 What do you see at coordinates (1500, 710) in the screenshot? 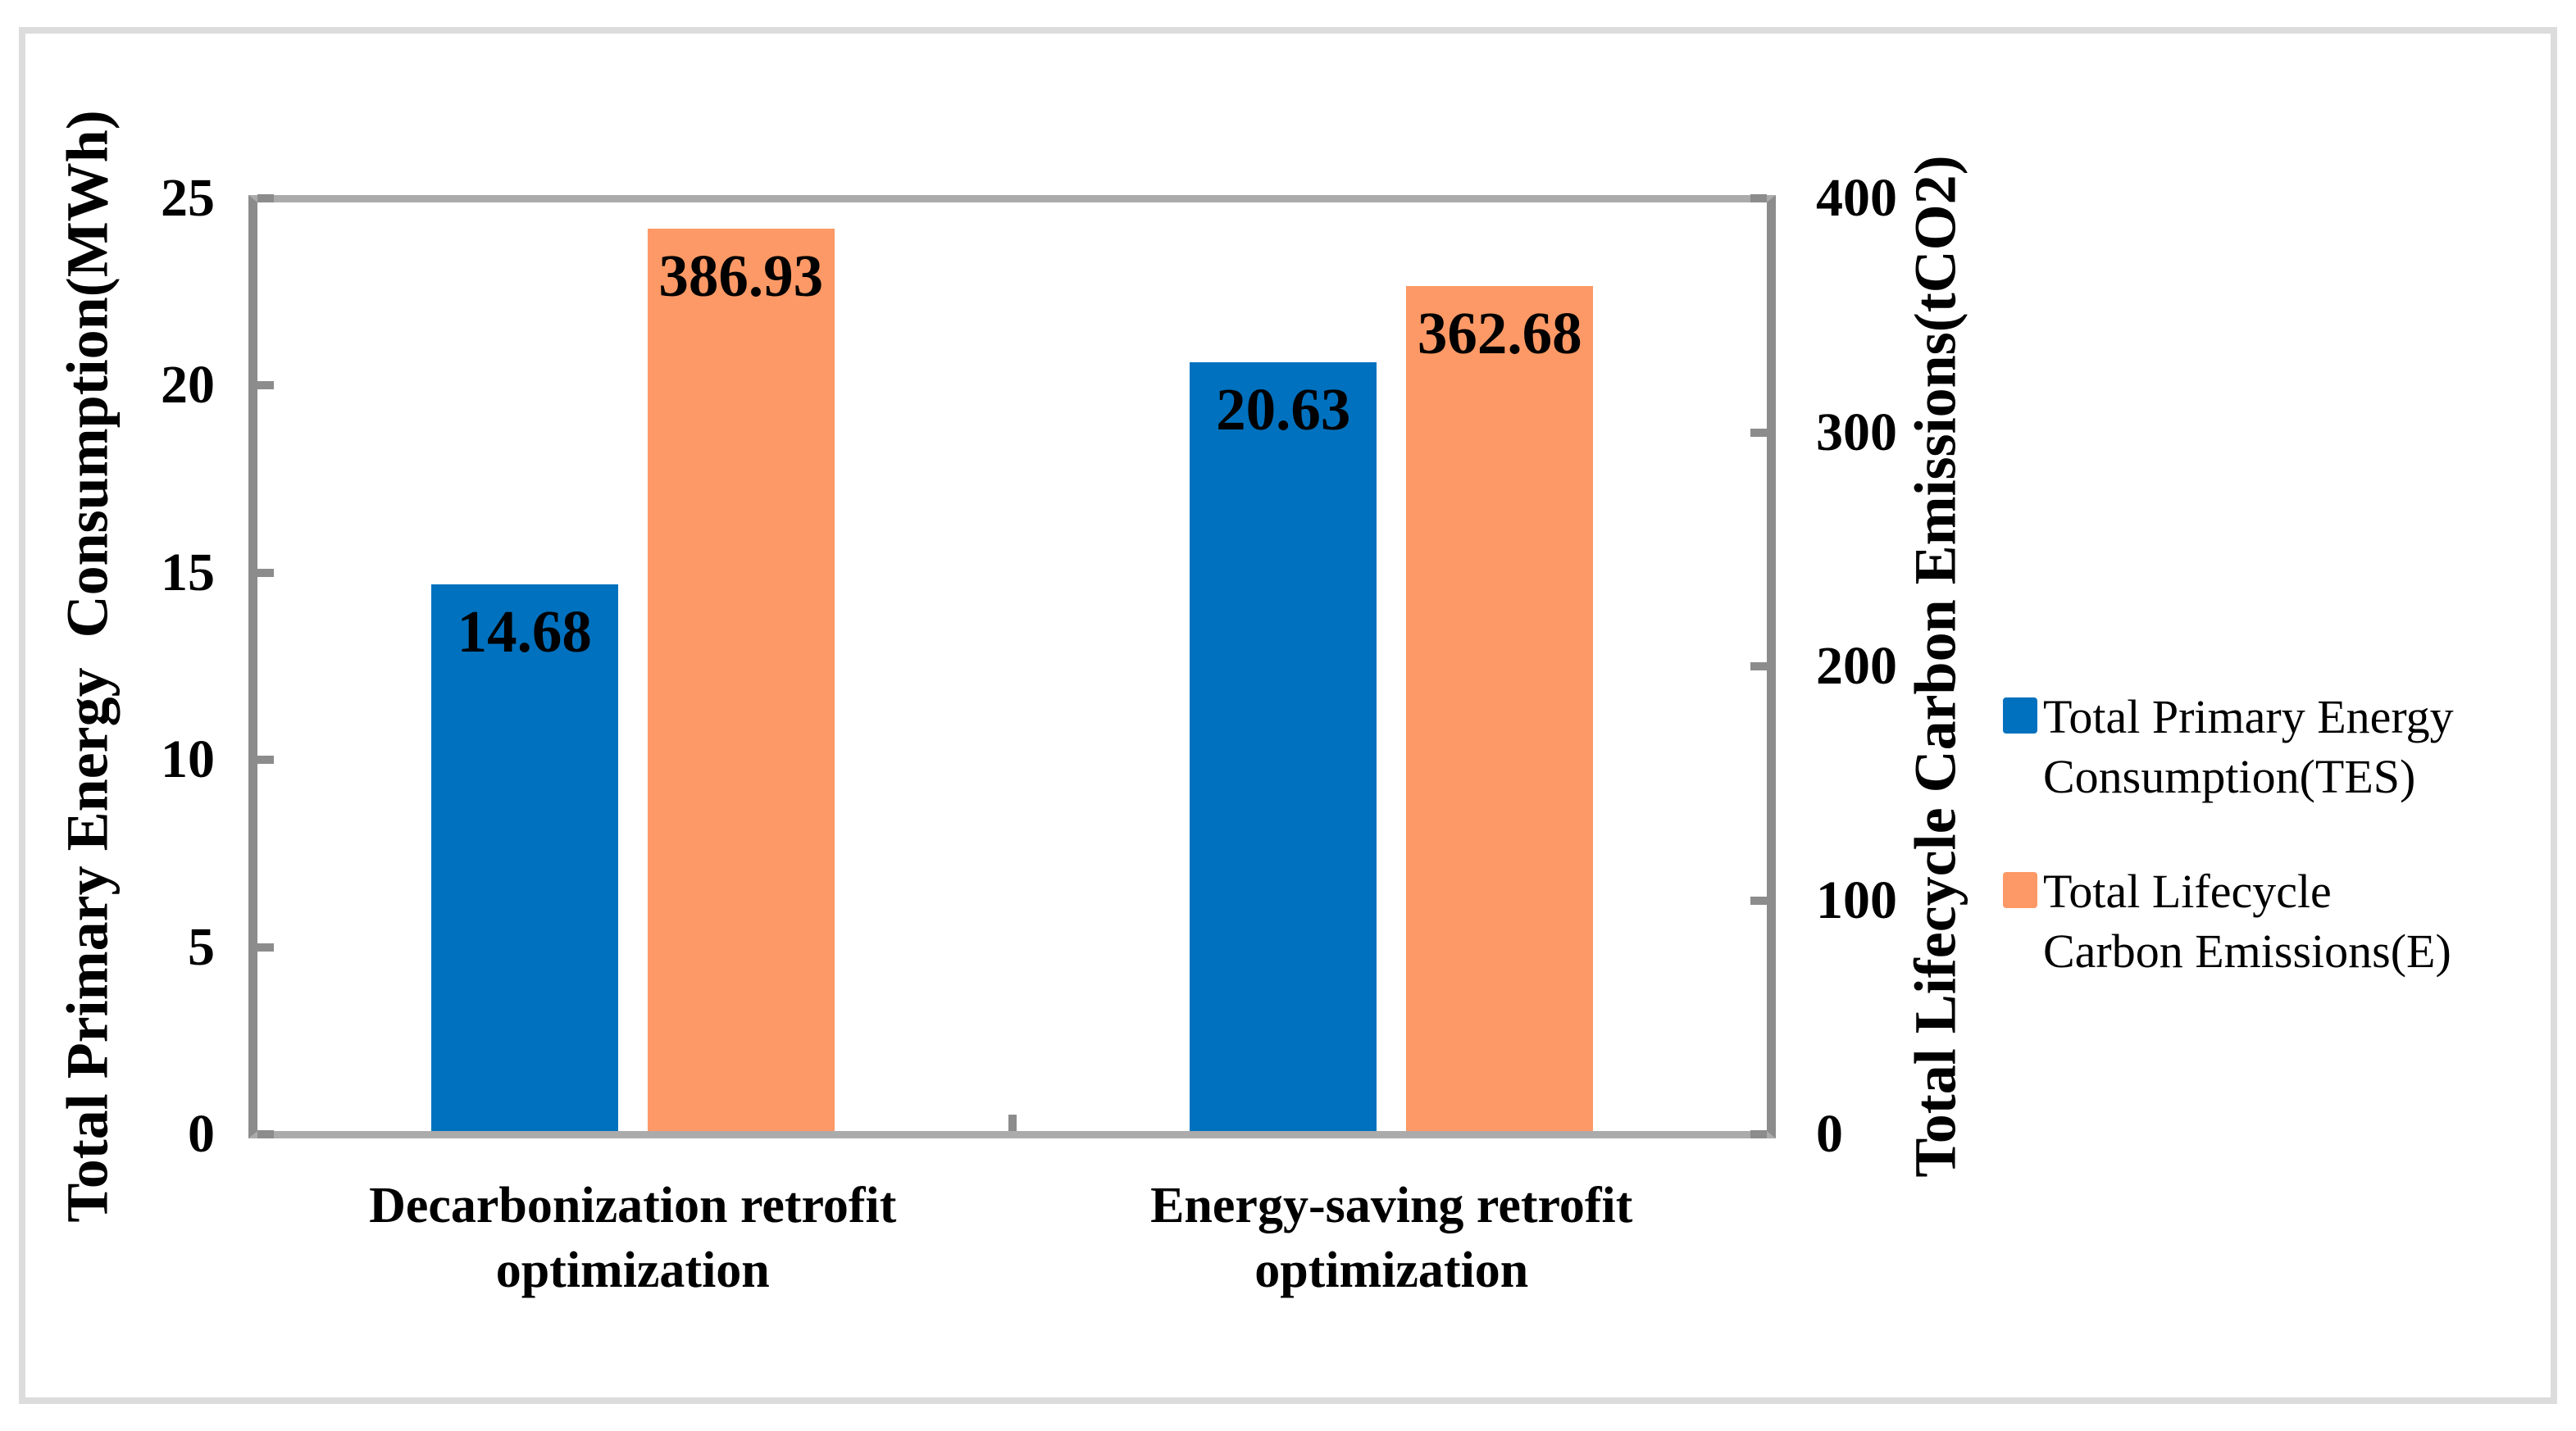
I see `bar-series2-cat2` at bounding box center [1500, 710].